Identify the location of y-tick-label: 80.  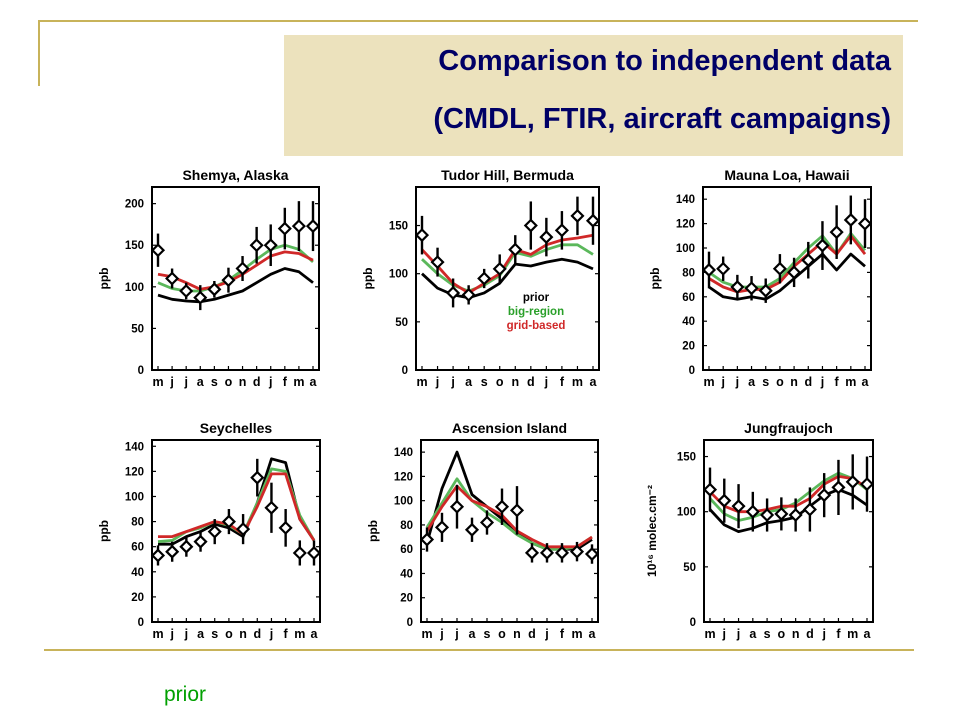
(406, 526).